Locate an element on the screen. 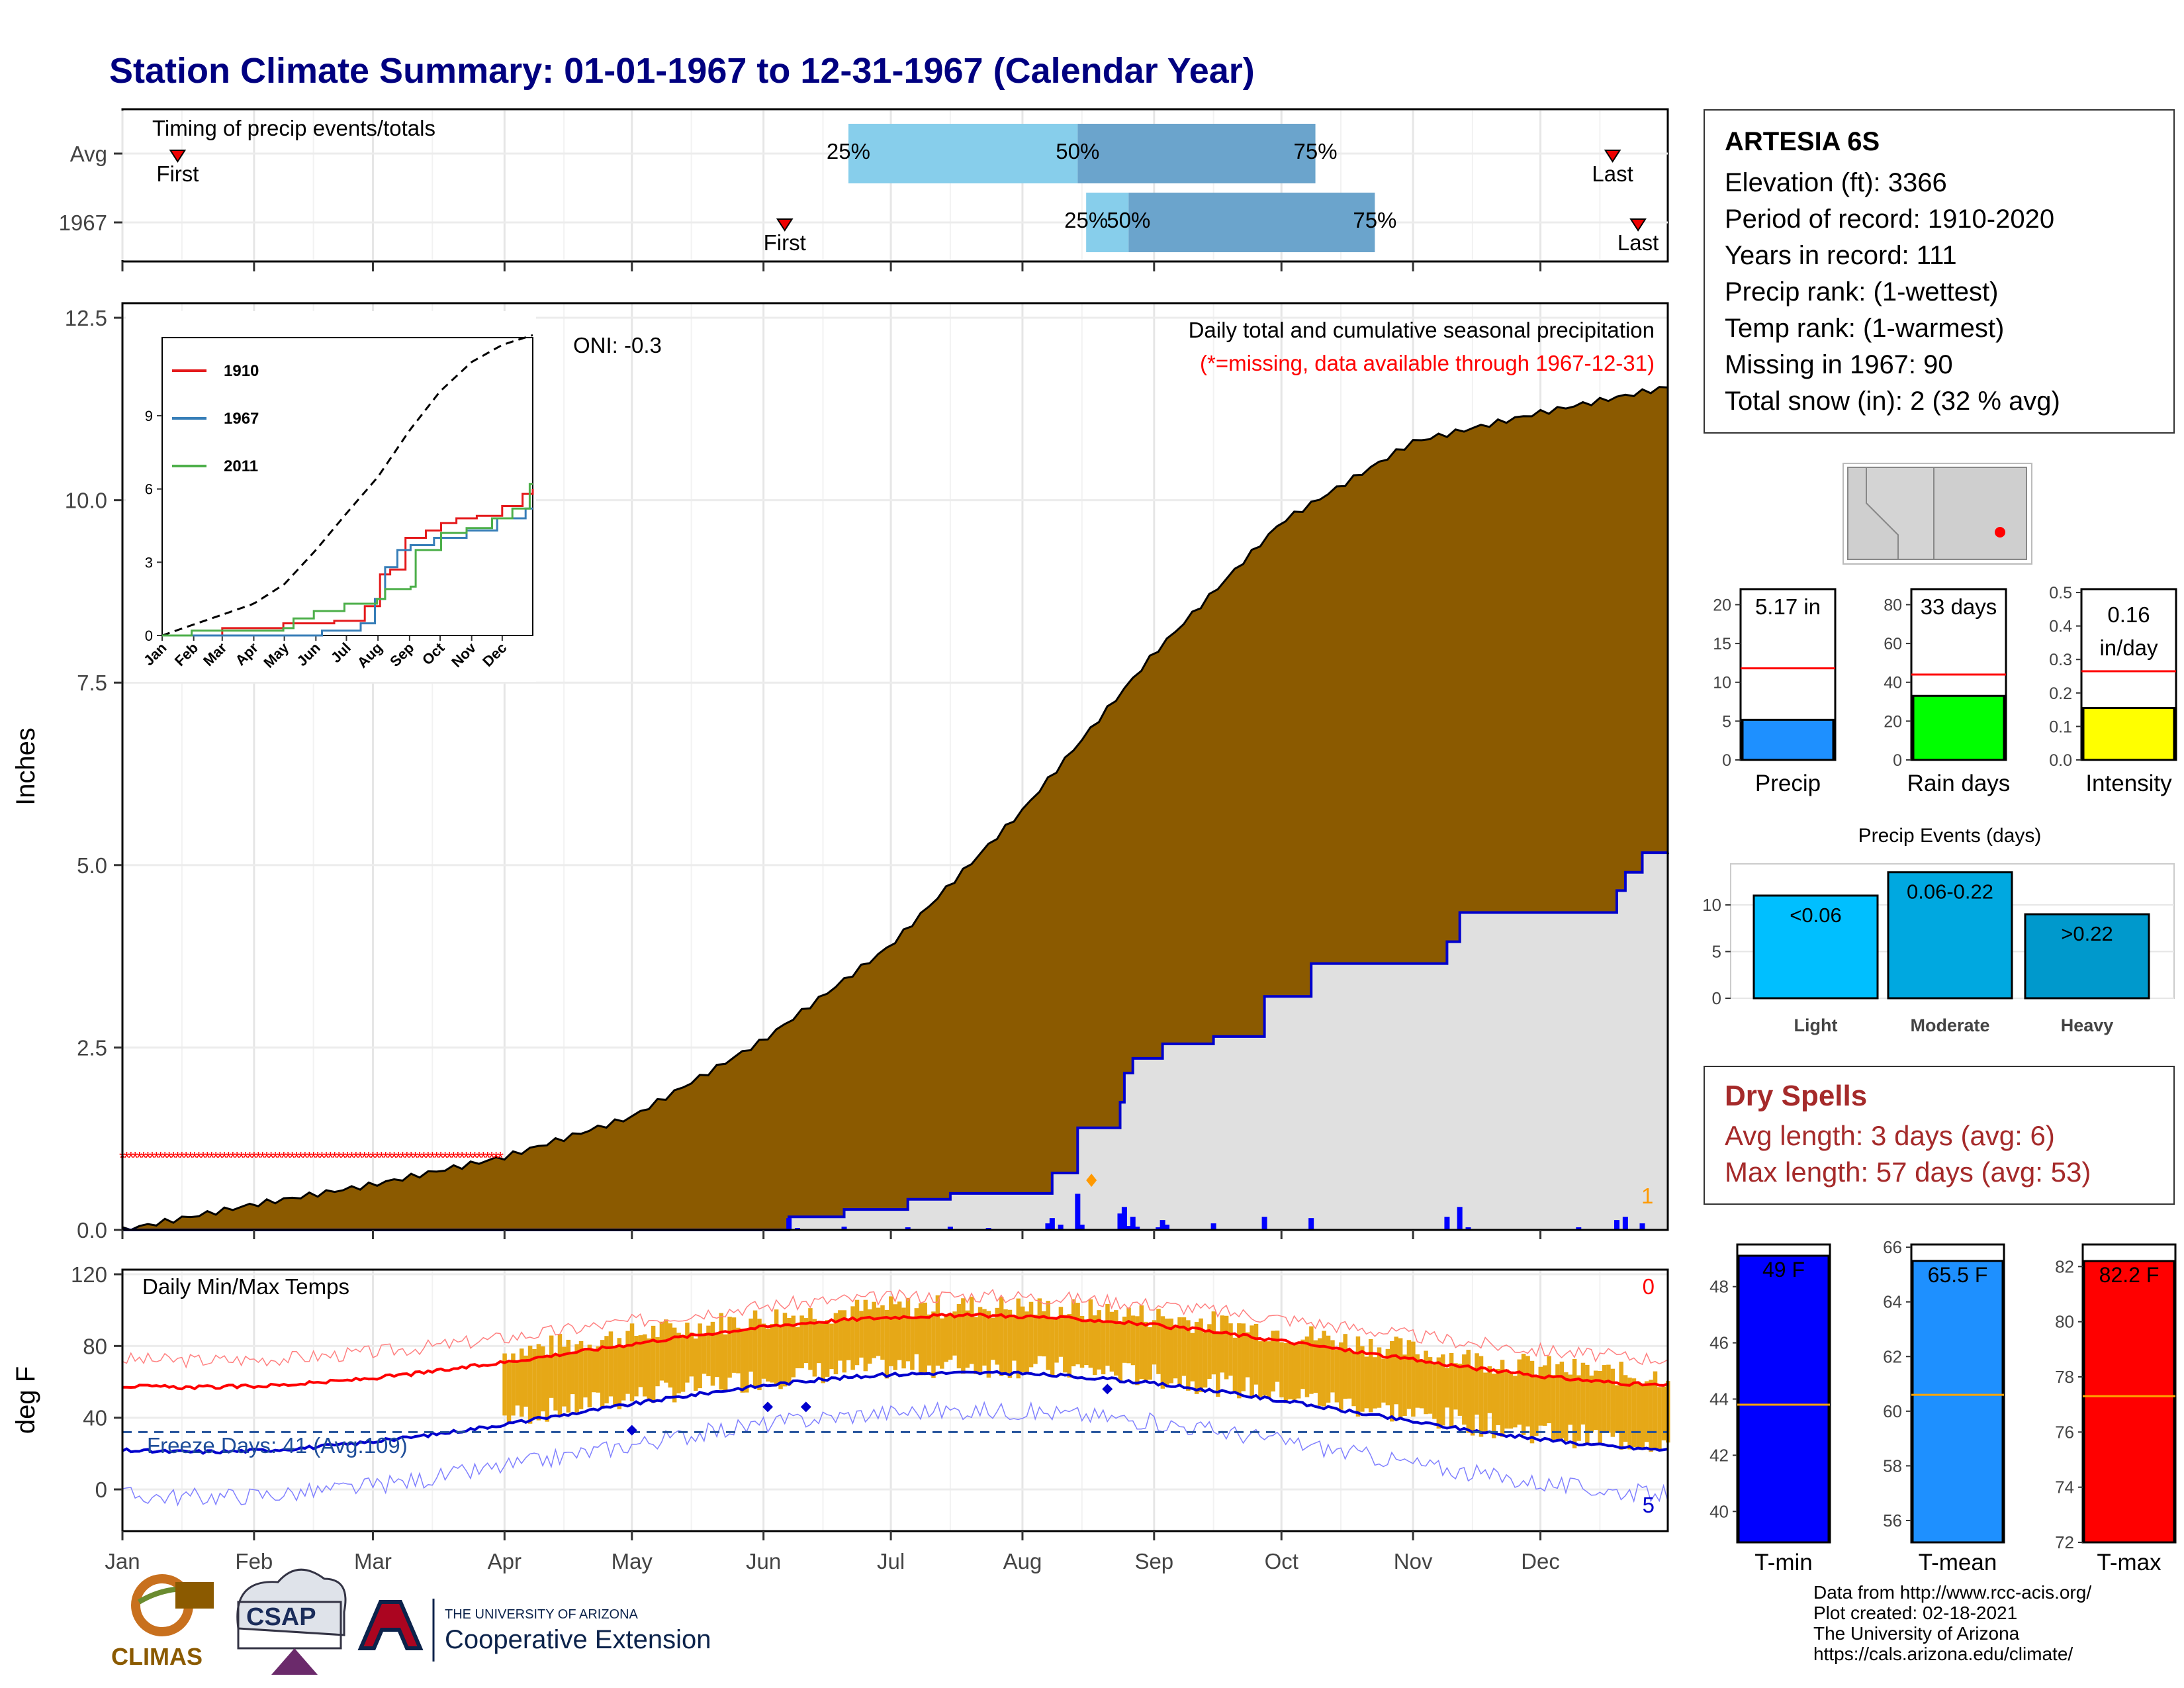  summary-tick-label: 40 is located at coordinates (1893, 683).